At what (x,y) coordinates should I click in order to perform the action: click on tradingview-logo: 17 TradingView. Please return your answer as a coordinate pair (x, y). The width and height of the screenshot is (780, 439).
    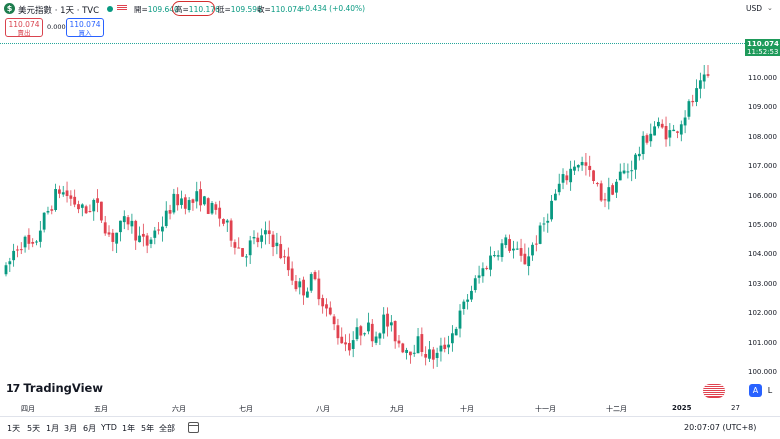
    Looking at the image, I should click on (54, 388).